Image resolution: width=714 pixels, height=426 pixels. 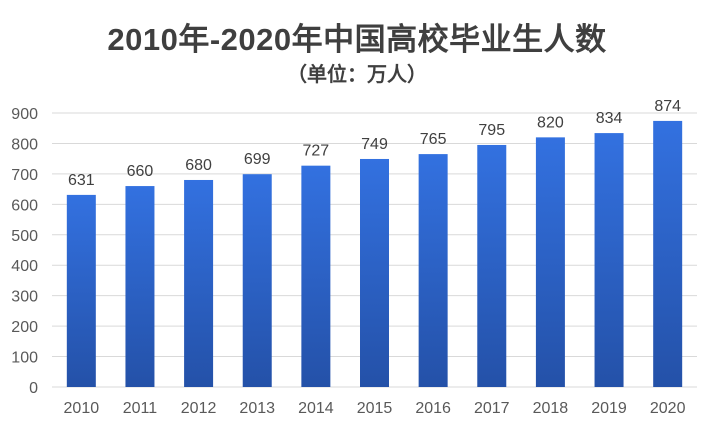 What do you see at coordinates (24, 358) in the screenshot?
I see `y-tick-label: 100` at bounding box center [24, 358].